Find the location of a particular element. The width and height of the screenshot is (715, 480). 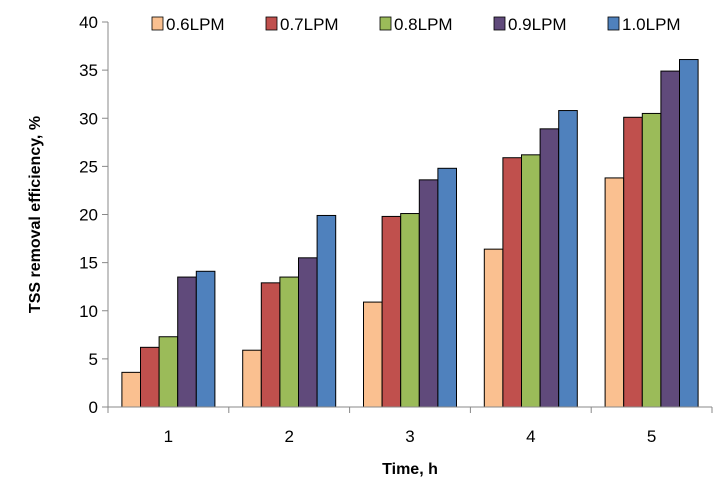

y-tick-label: 40 is located at coordinates (88, 22).